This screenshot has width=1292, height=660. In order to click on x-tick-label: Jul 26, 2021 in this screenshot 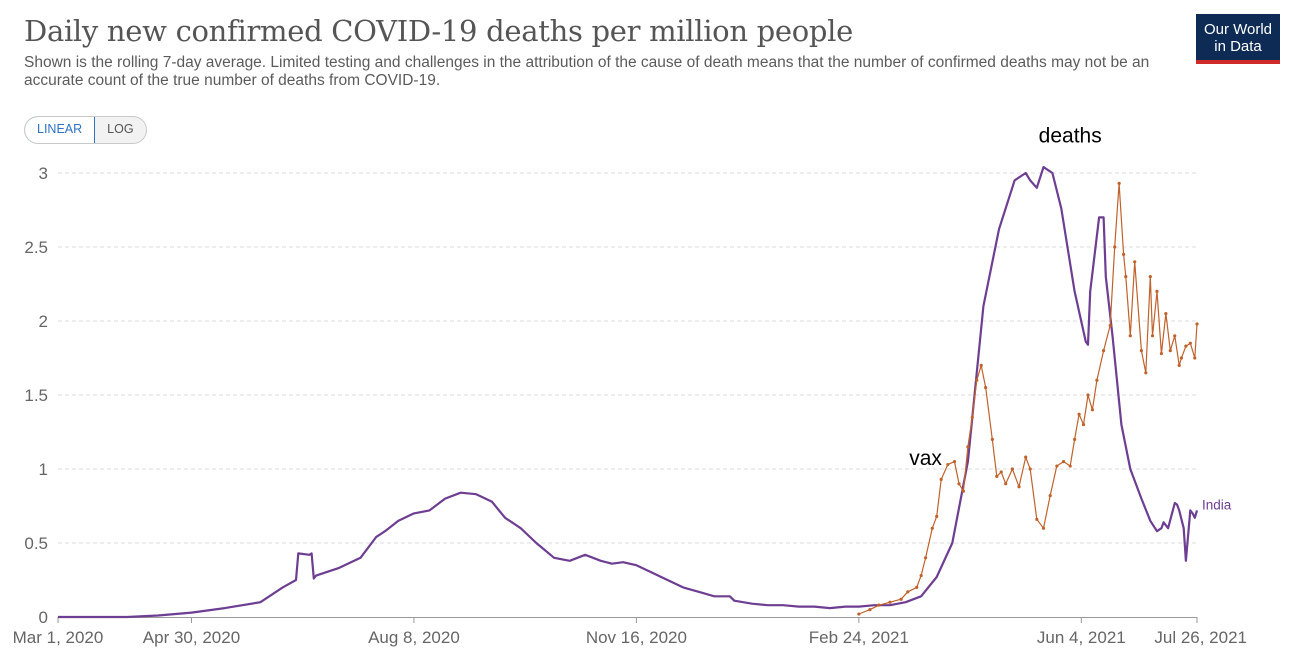, I will do `click(1200, 637)`.